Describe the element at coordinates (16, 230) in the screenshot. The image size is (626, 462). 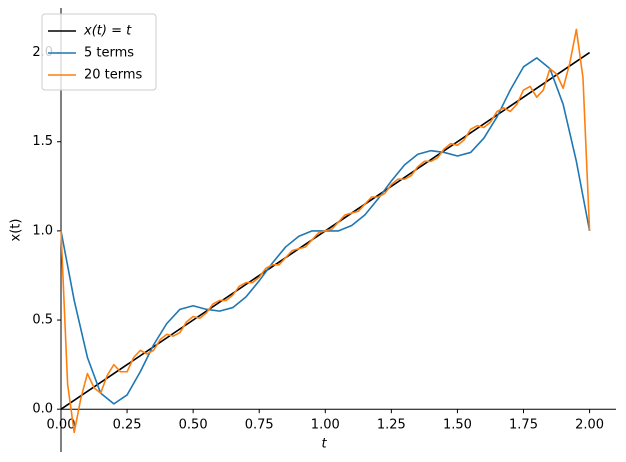
I see `y-axis-label: x(t)` at that location.